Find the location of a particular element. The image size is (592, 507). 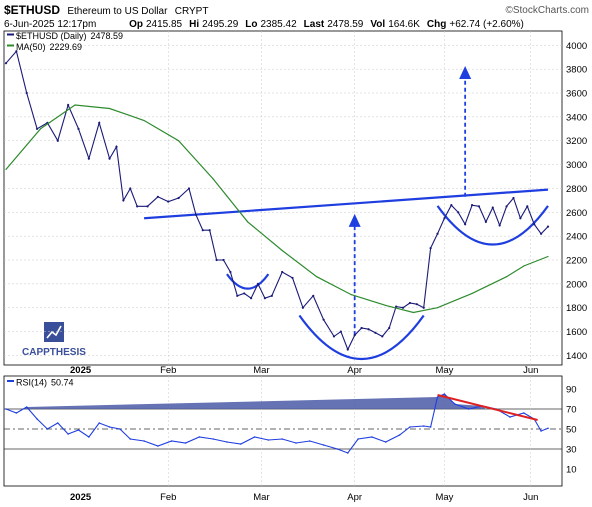

quote-value-chg: +62.74 (+2.60%) is located at coordinates (486, 24).